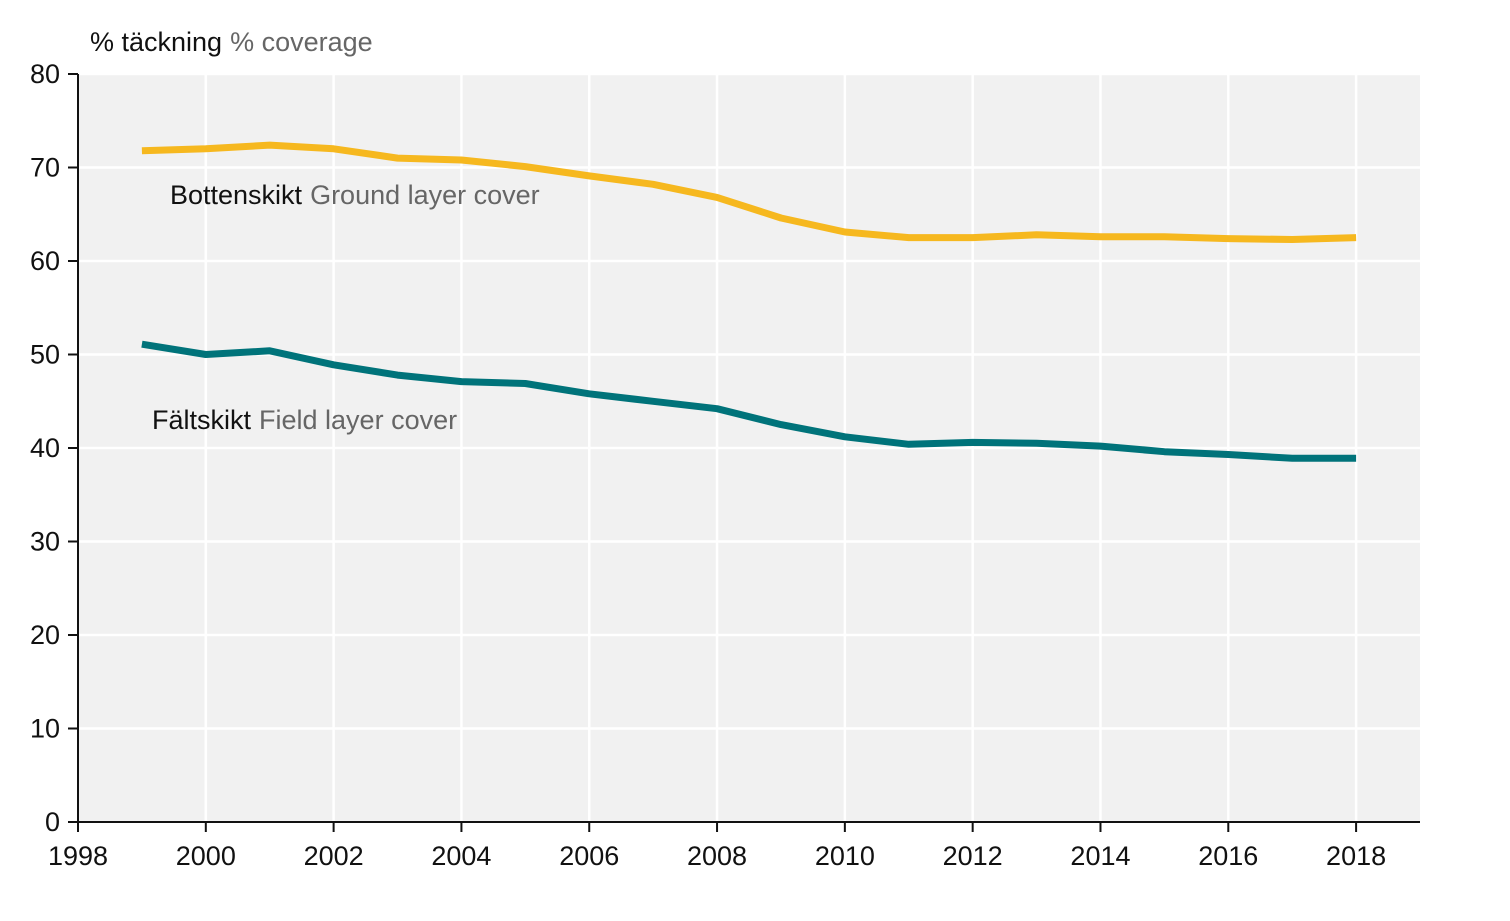  I want to click on x-tick-label-2010: 2010, so click(845, 856).